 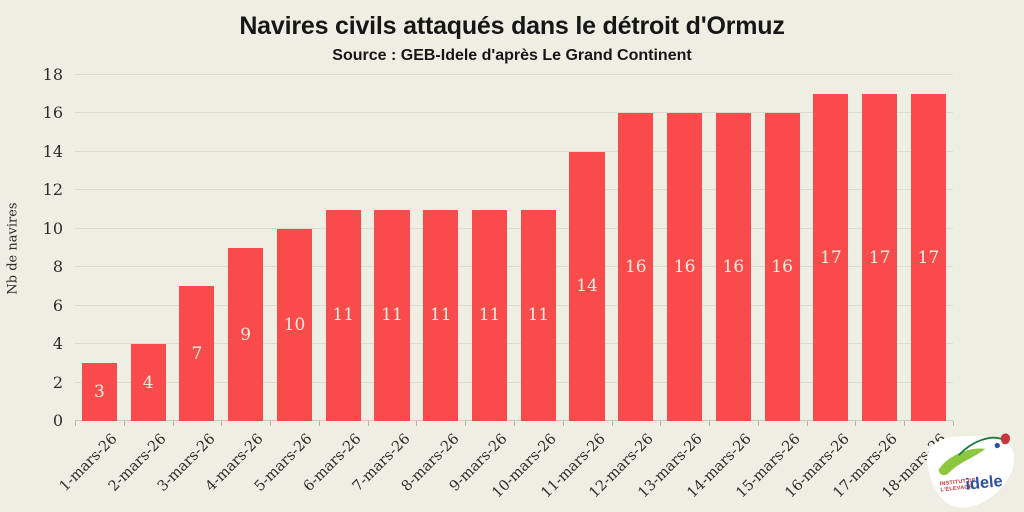 I want to click on logo-stem-curve, so click(x=980, y=446).